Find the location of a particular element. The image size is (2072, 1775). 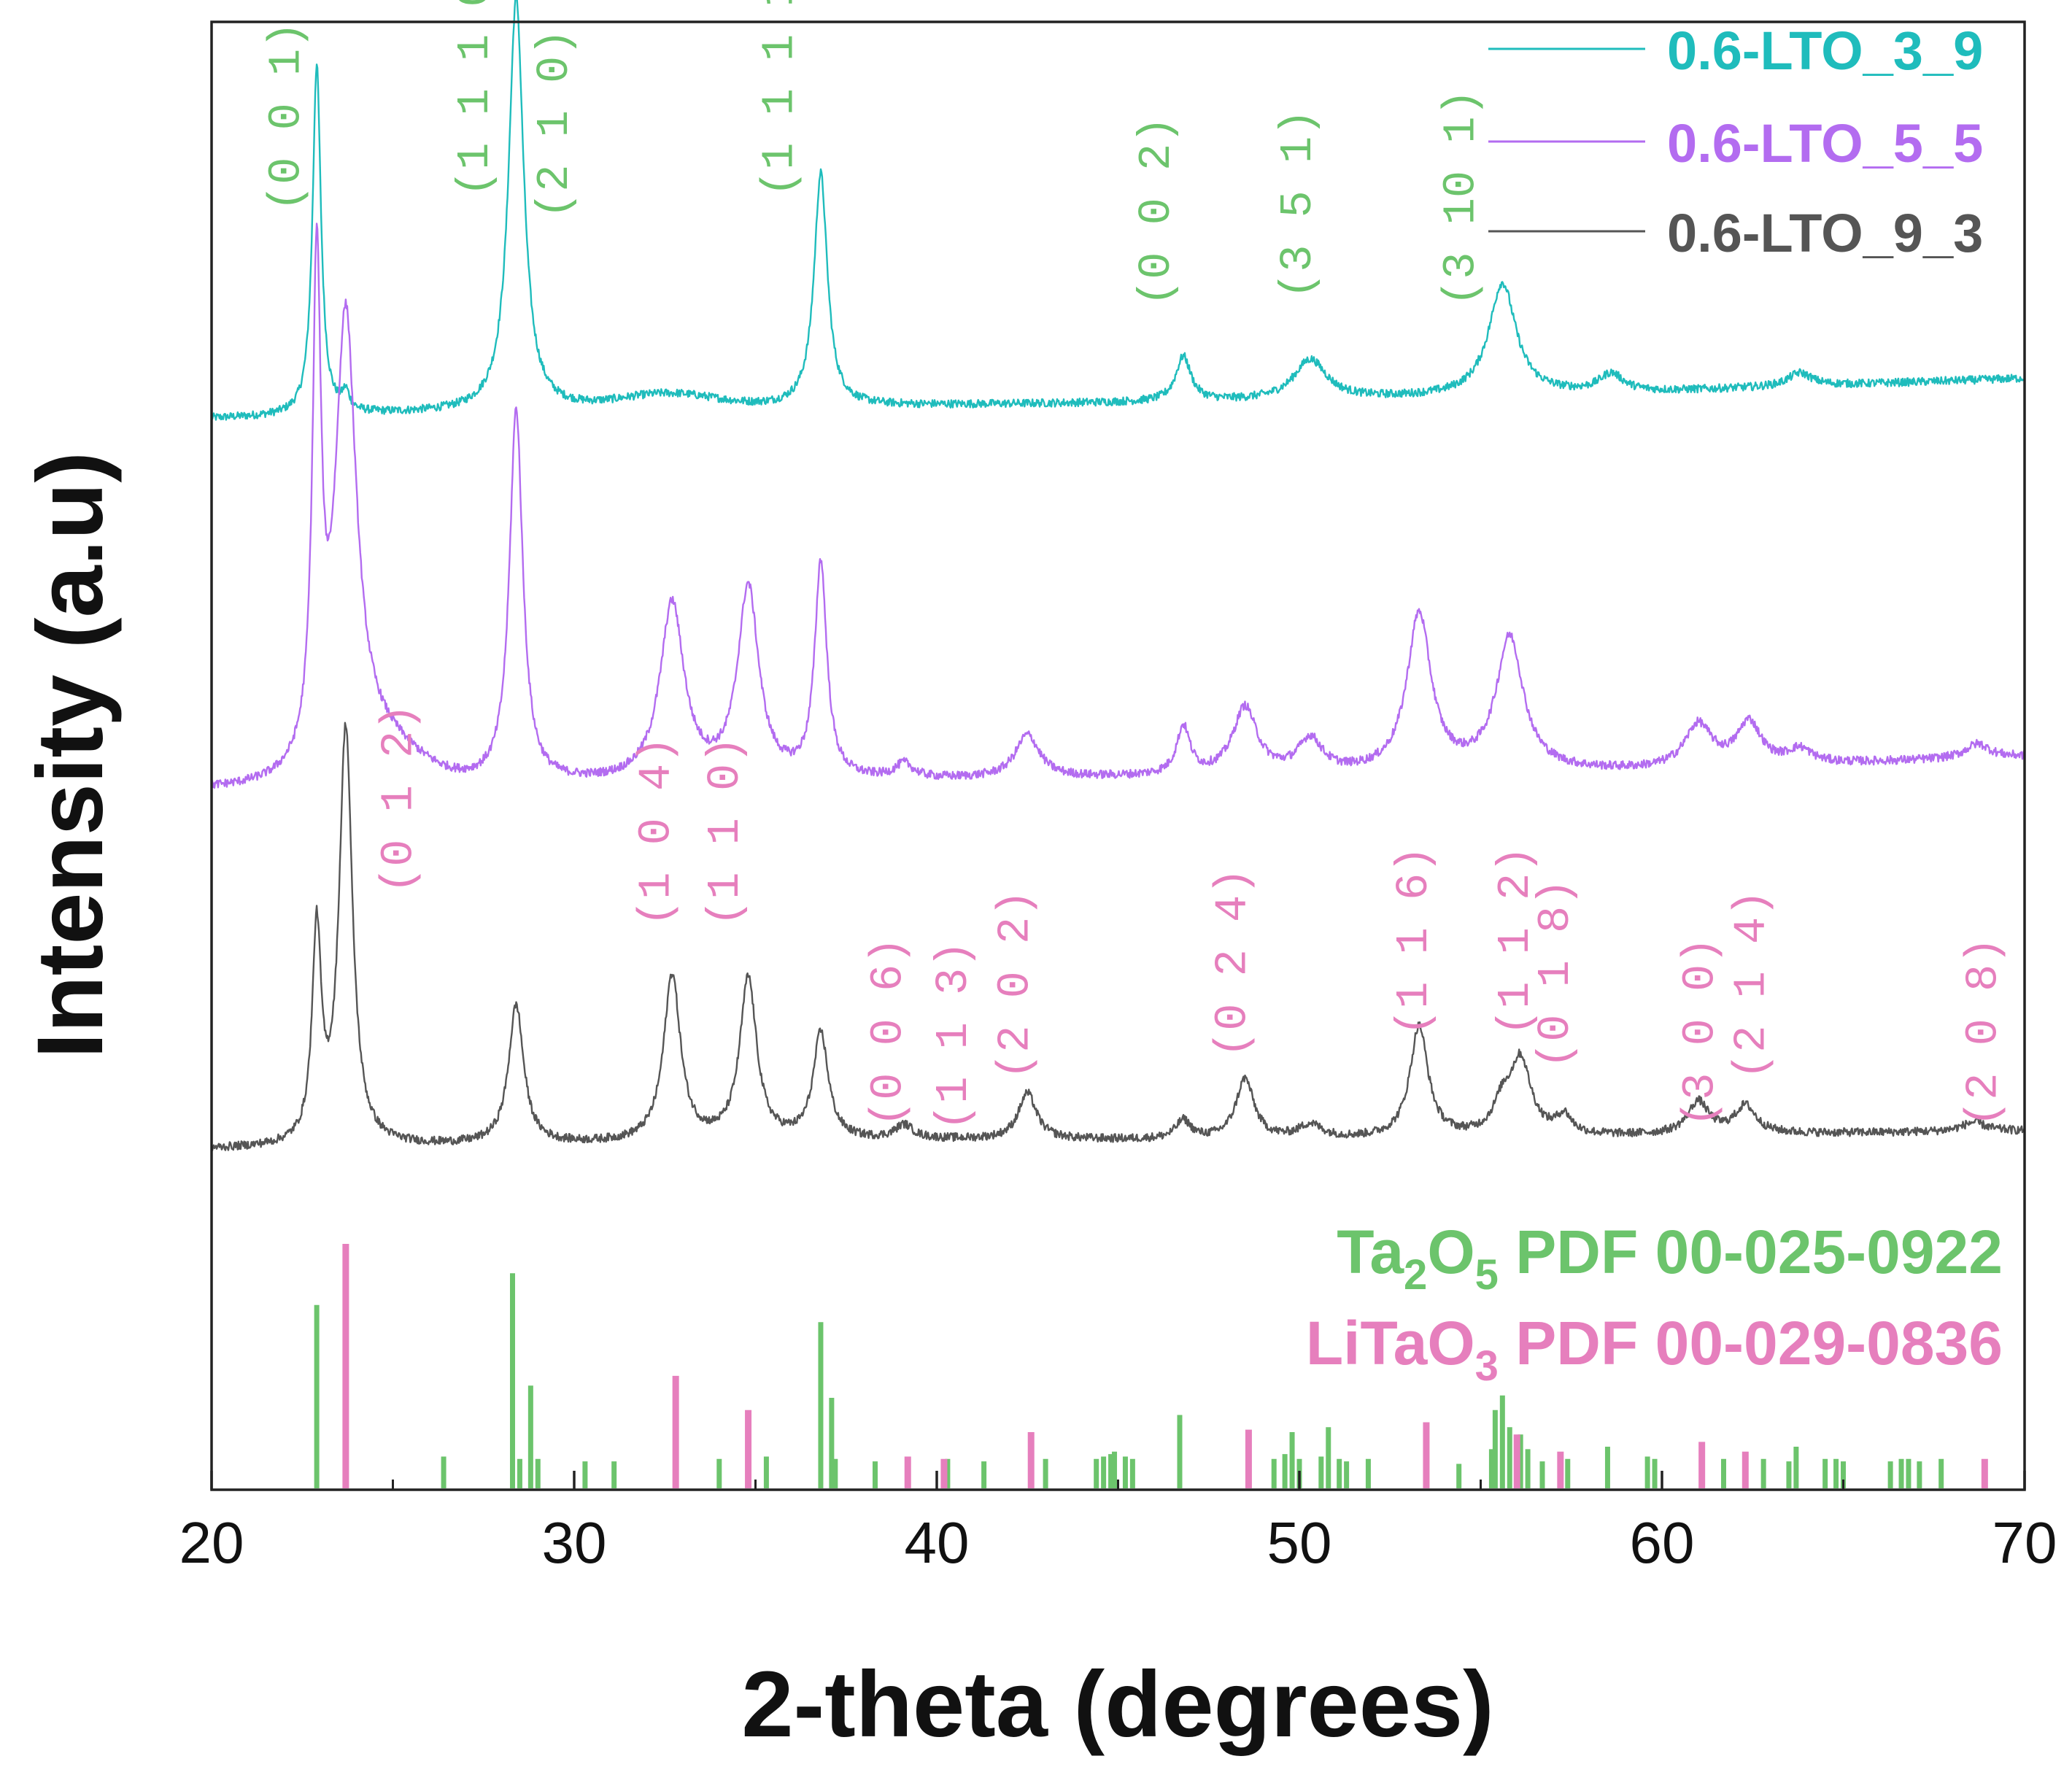

peak-annotation: (0 1 2) is located at coordinates (399, 799).